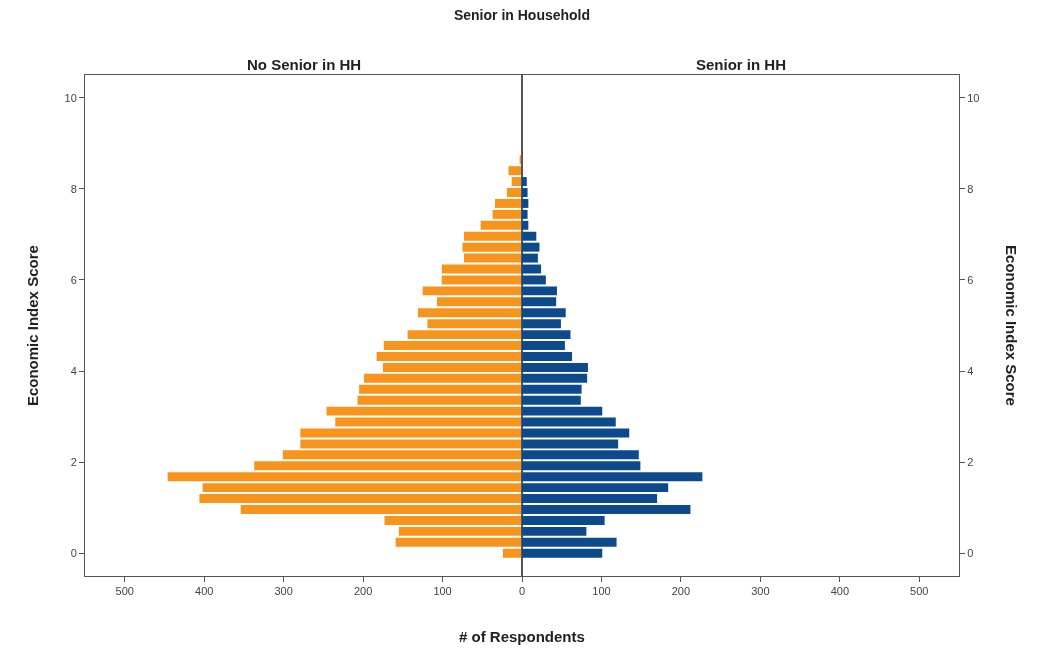 Image resolution: width=1044 pixels, height=656 pixels. I want to click on chart-subtitle: No Senior in HH, so click(304, 64).